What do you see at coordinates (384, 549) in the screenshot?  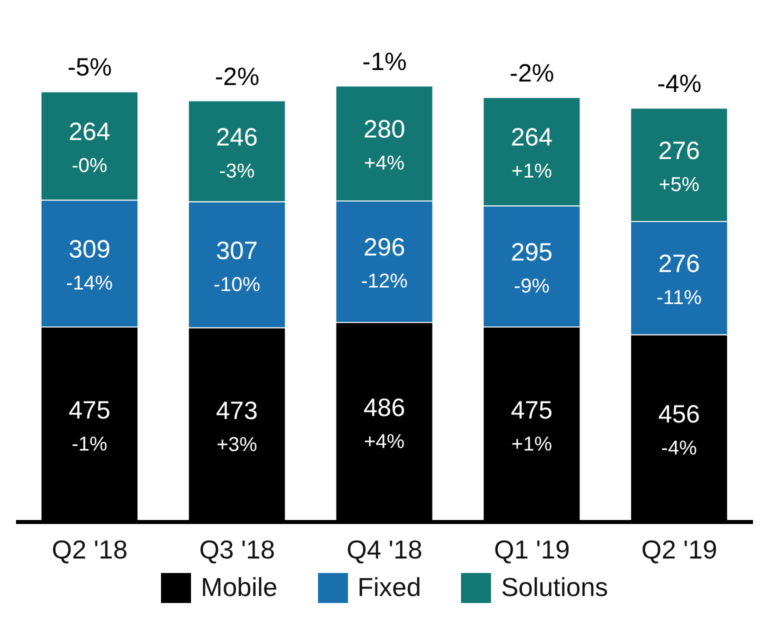 I see `x-tick-label: Q4 '18` at bounding box center [384, 549].